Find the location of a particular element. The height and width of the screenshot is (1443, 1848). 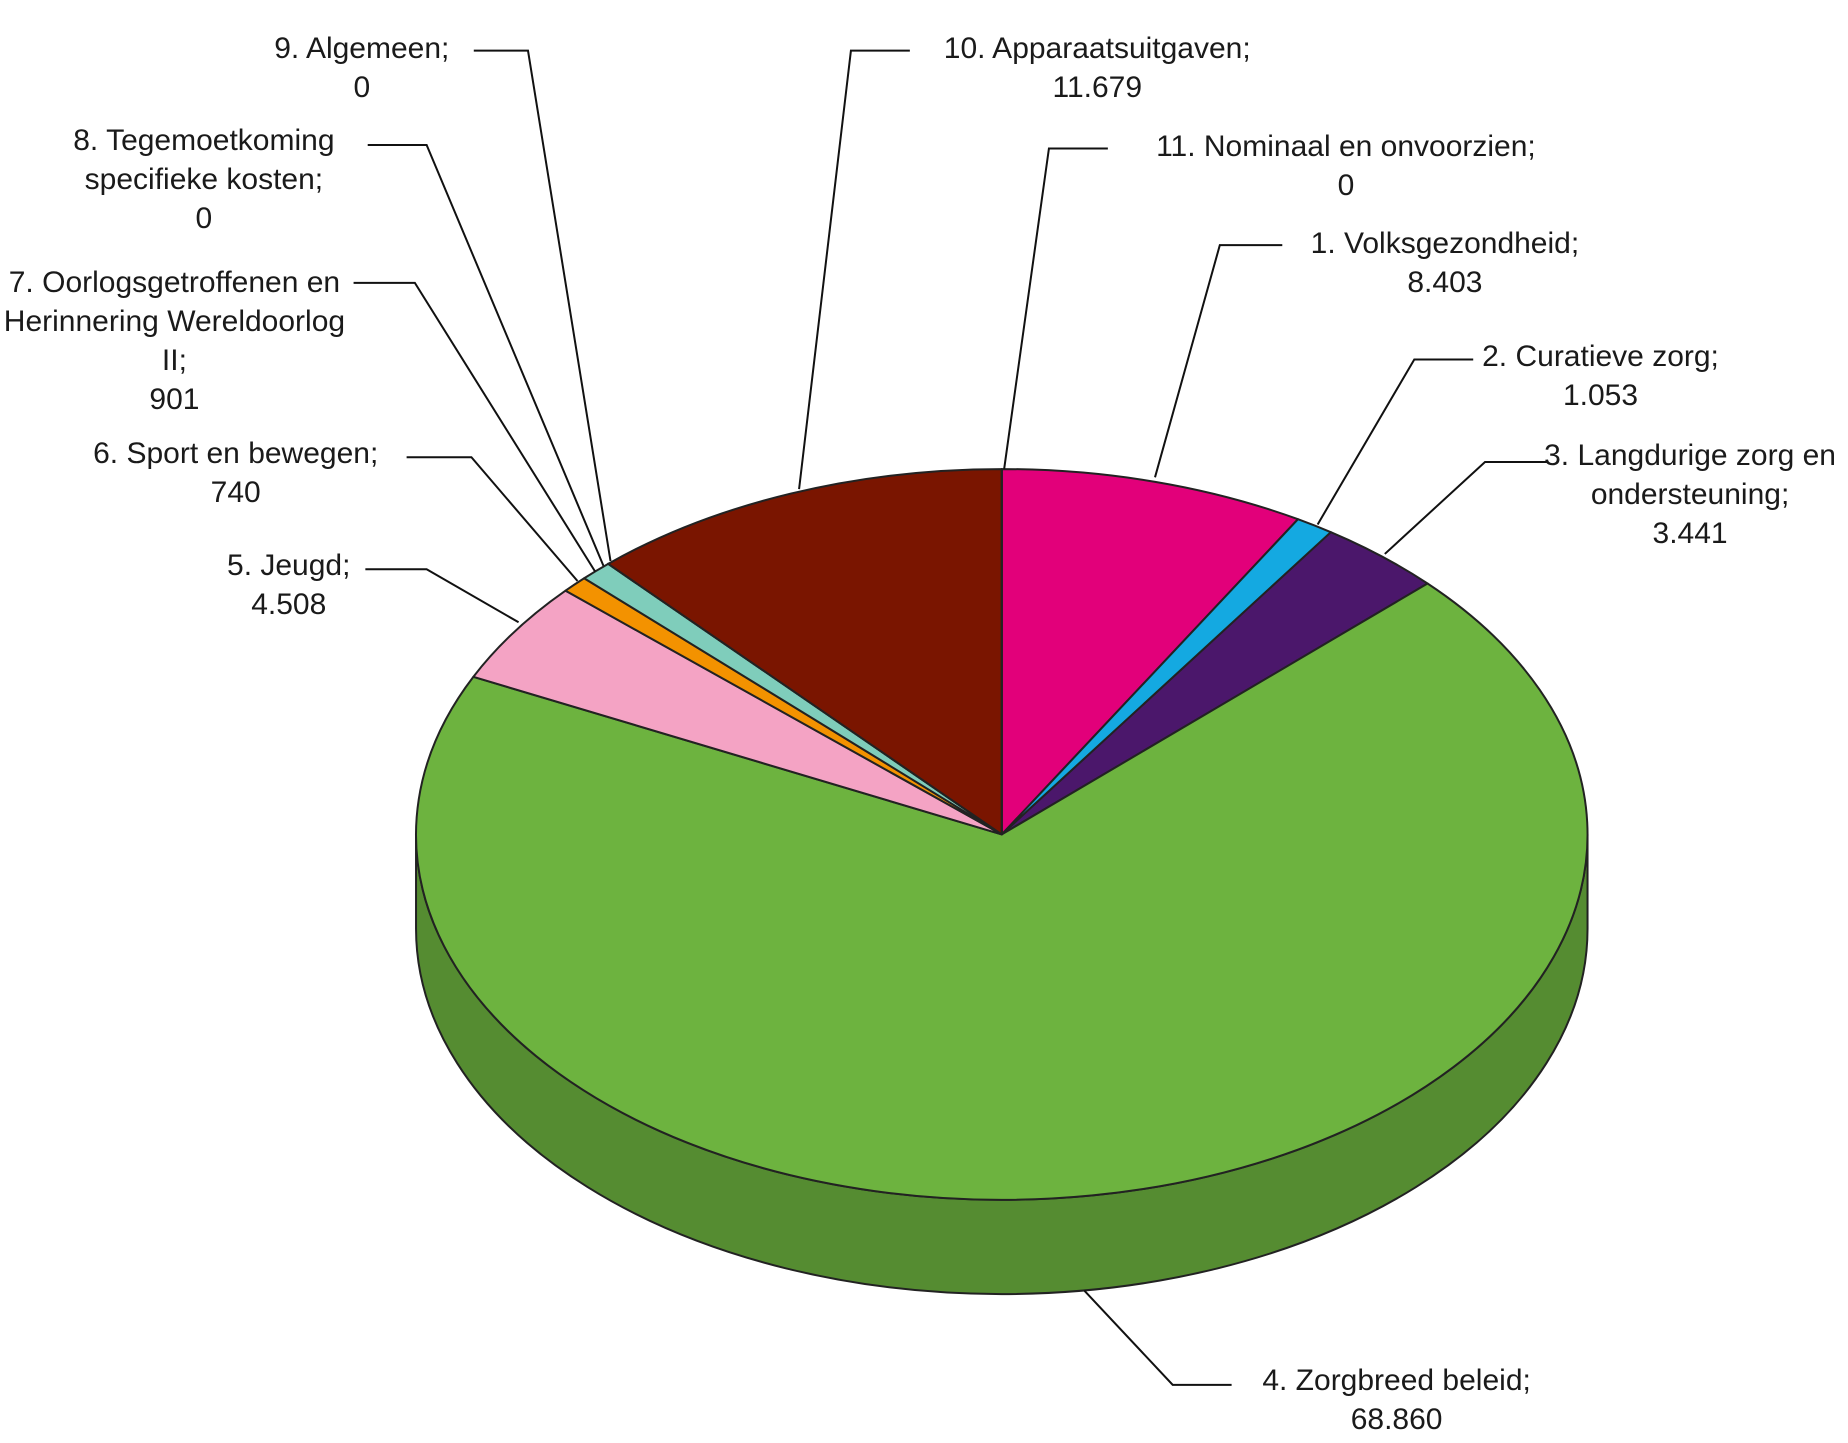

category-label: 1. Volksgezondheid; is located at coordinates (1445, 243).